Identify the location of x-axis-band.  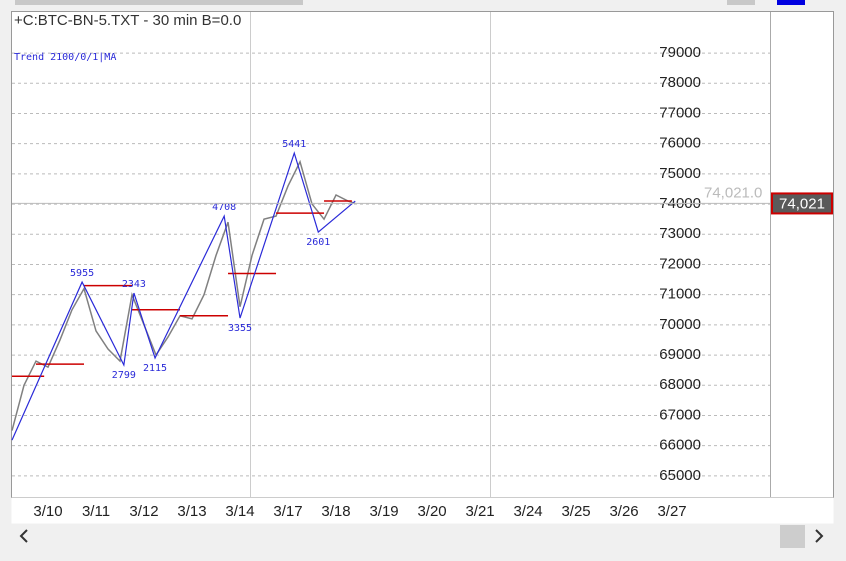
(422, 510).